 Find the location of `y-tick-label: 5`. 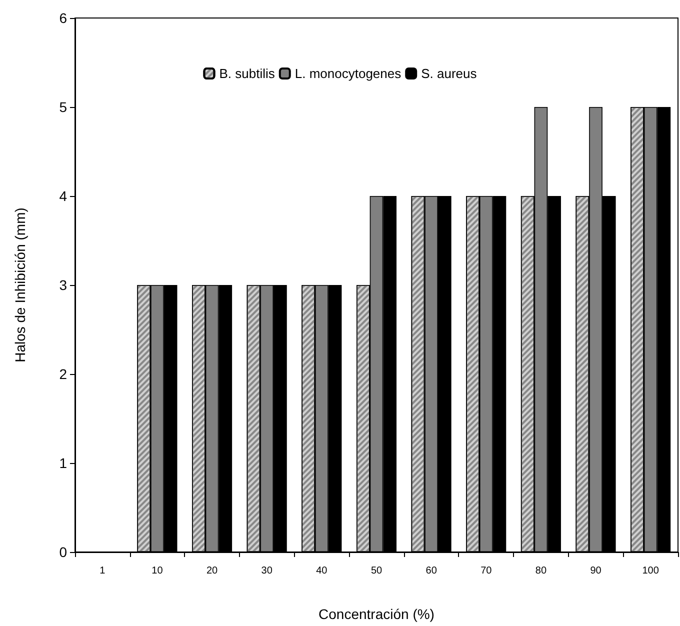

y-tick-label: 5 is located at coordinates (63, 107).